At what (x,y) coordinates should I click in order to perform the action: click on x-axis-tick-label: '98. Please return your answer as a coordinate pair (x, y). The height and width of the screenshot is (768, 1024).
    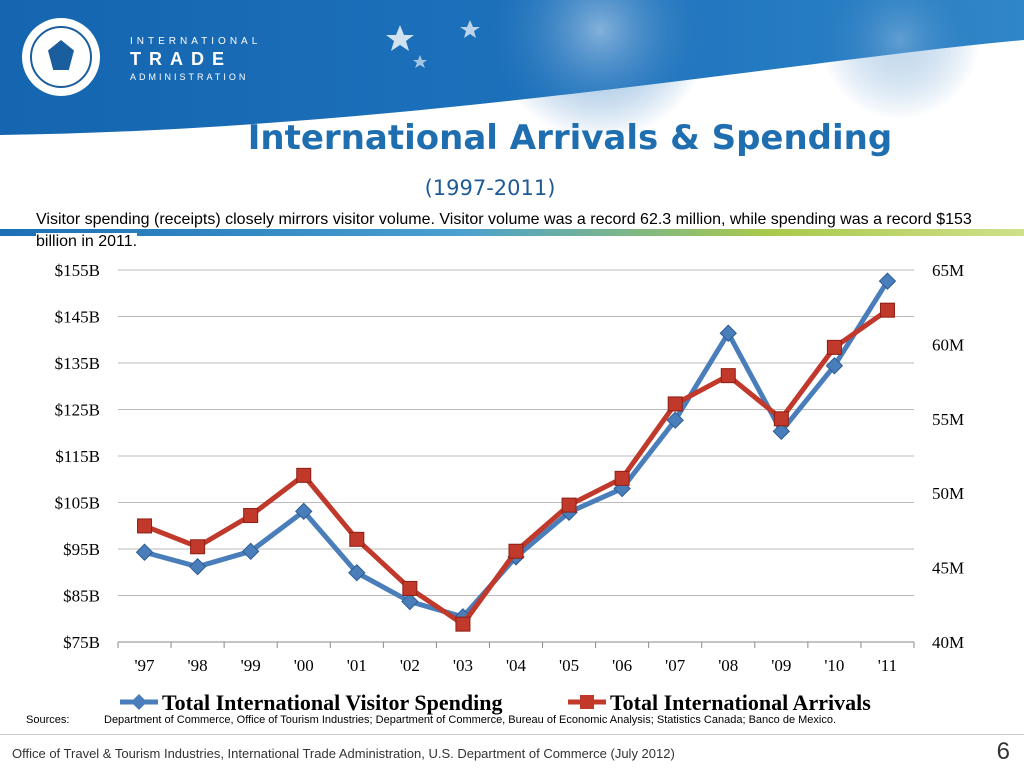
    Looking at the image, I should click on (198, 665).